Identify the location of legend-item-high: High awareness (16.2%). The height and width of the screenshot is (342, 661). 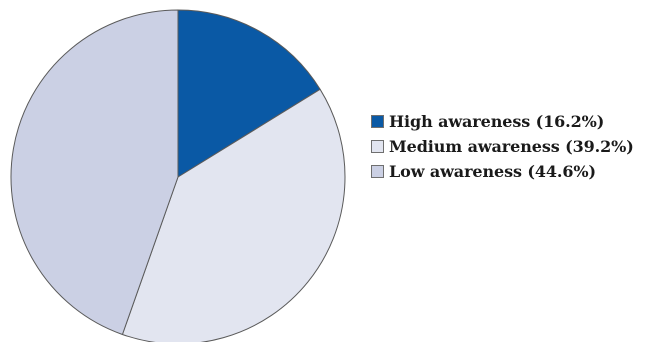
(502, 121).